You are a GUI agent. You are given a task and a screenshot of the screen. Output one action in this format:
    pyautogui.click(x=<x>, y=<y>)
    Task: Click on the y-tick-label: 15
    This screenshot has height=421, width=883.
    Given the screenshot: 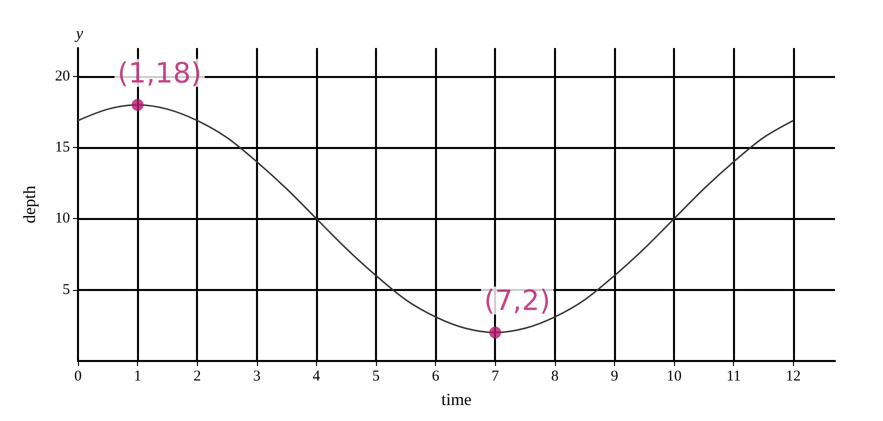 What is the action you would take?
    pyautogui.click(x=62, y=148)
    